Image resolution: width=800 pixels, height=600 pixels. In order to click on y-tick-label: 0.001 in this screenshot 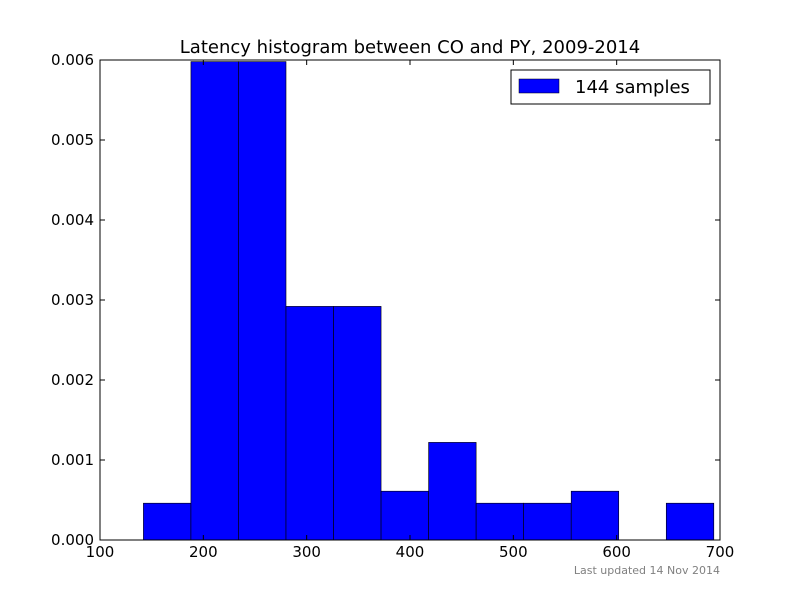, I will do `click(72, 460)`.